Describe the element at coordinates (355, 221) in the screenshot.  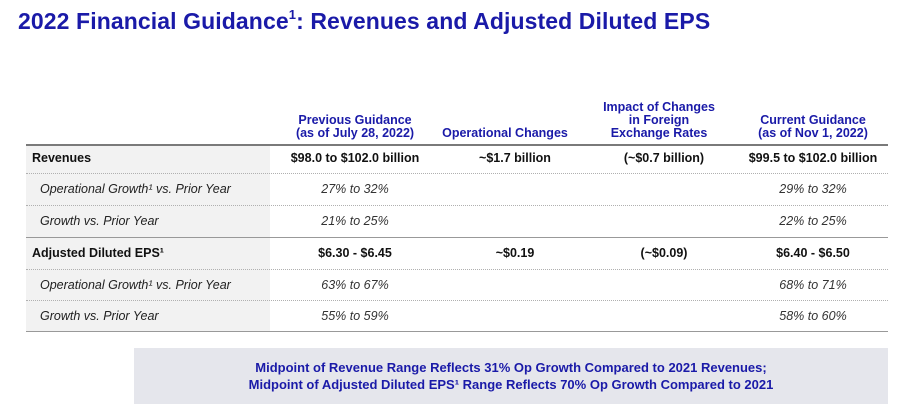
I see `cell-previous: 21% to 25%` at that location.